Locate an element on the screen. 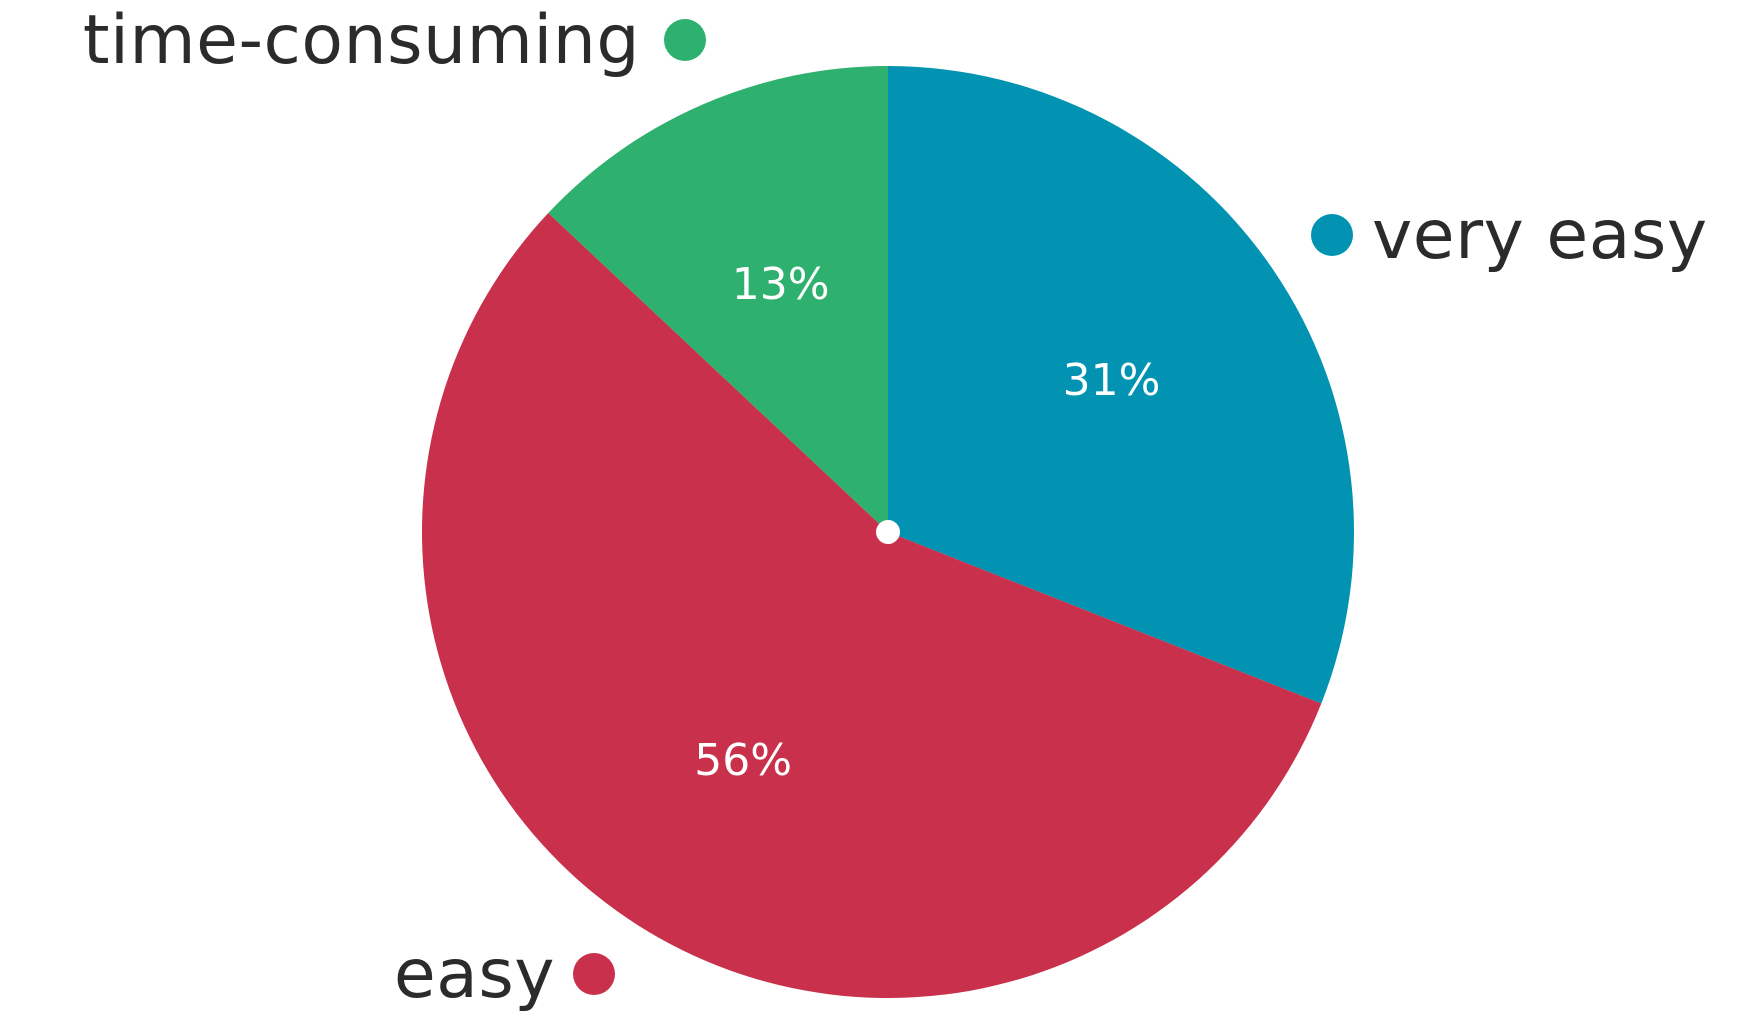 This screenshot has width=1743, height=1018. percent-label-time-consuming: 13% is located at coordinates (781, 284).